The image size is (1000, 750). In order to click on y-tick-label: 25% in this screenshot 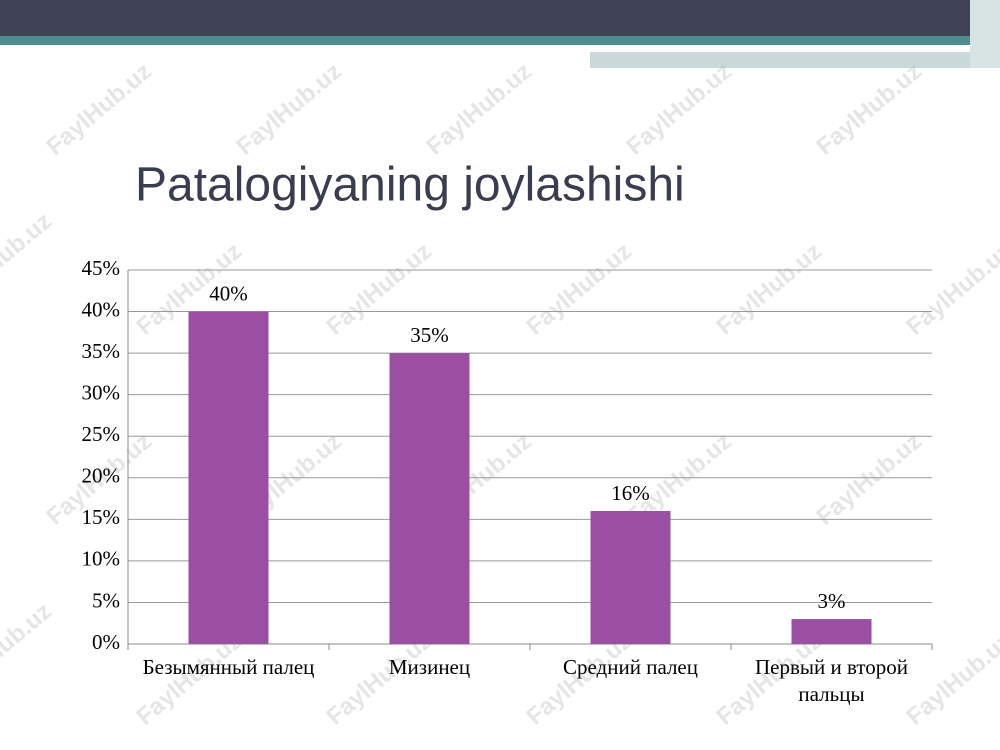, I will do `click(101, 434)`.